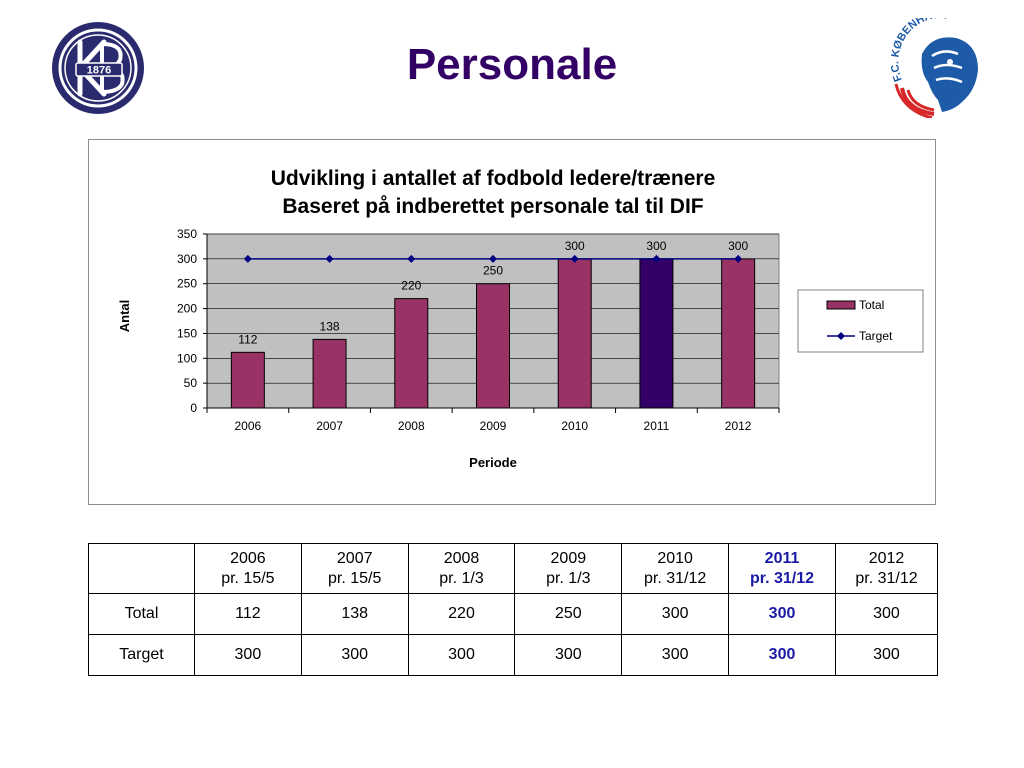 The height and width of the screenshot is (768, 1024). I want to click on x-tick-label: 2010, so click(574, 426).